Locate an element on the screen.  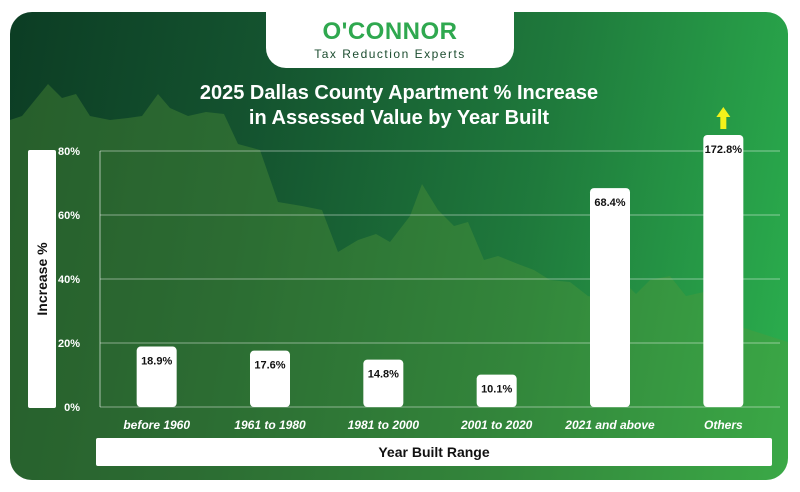
up-arrow-icon is located at coordinates (723, 118).